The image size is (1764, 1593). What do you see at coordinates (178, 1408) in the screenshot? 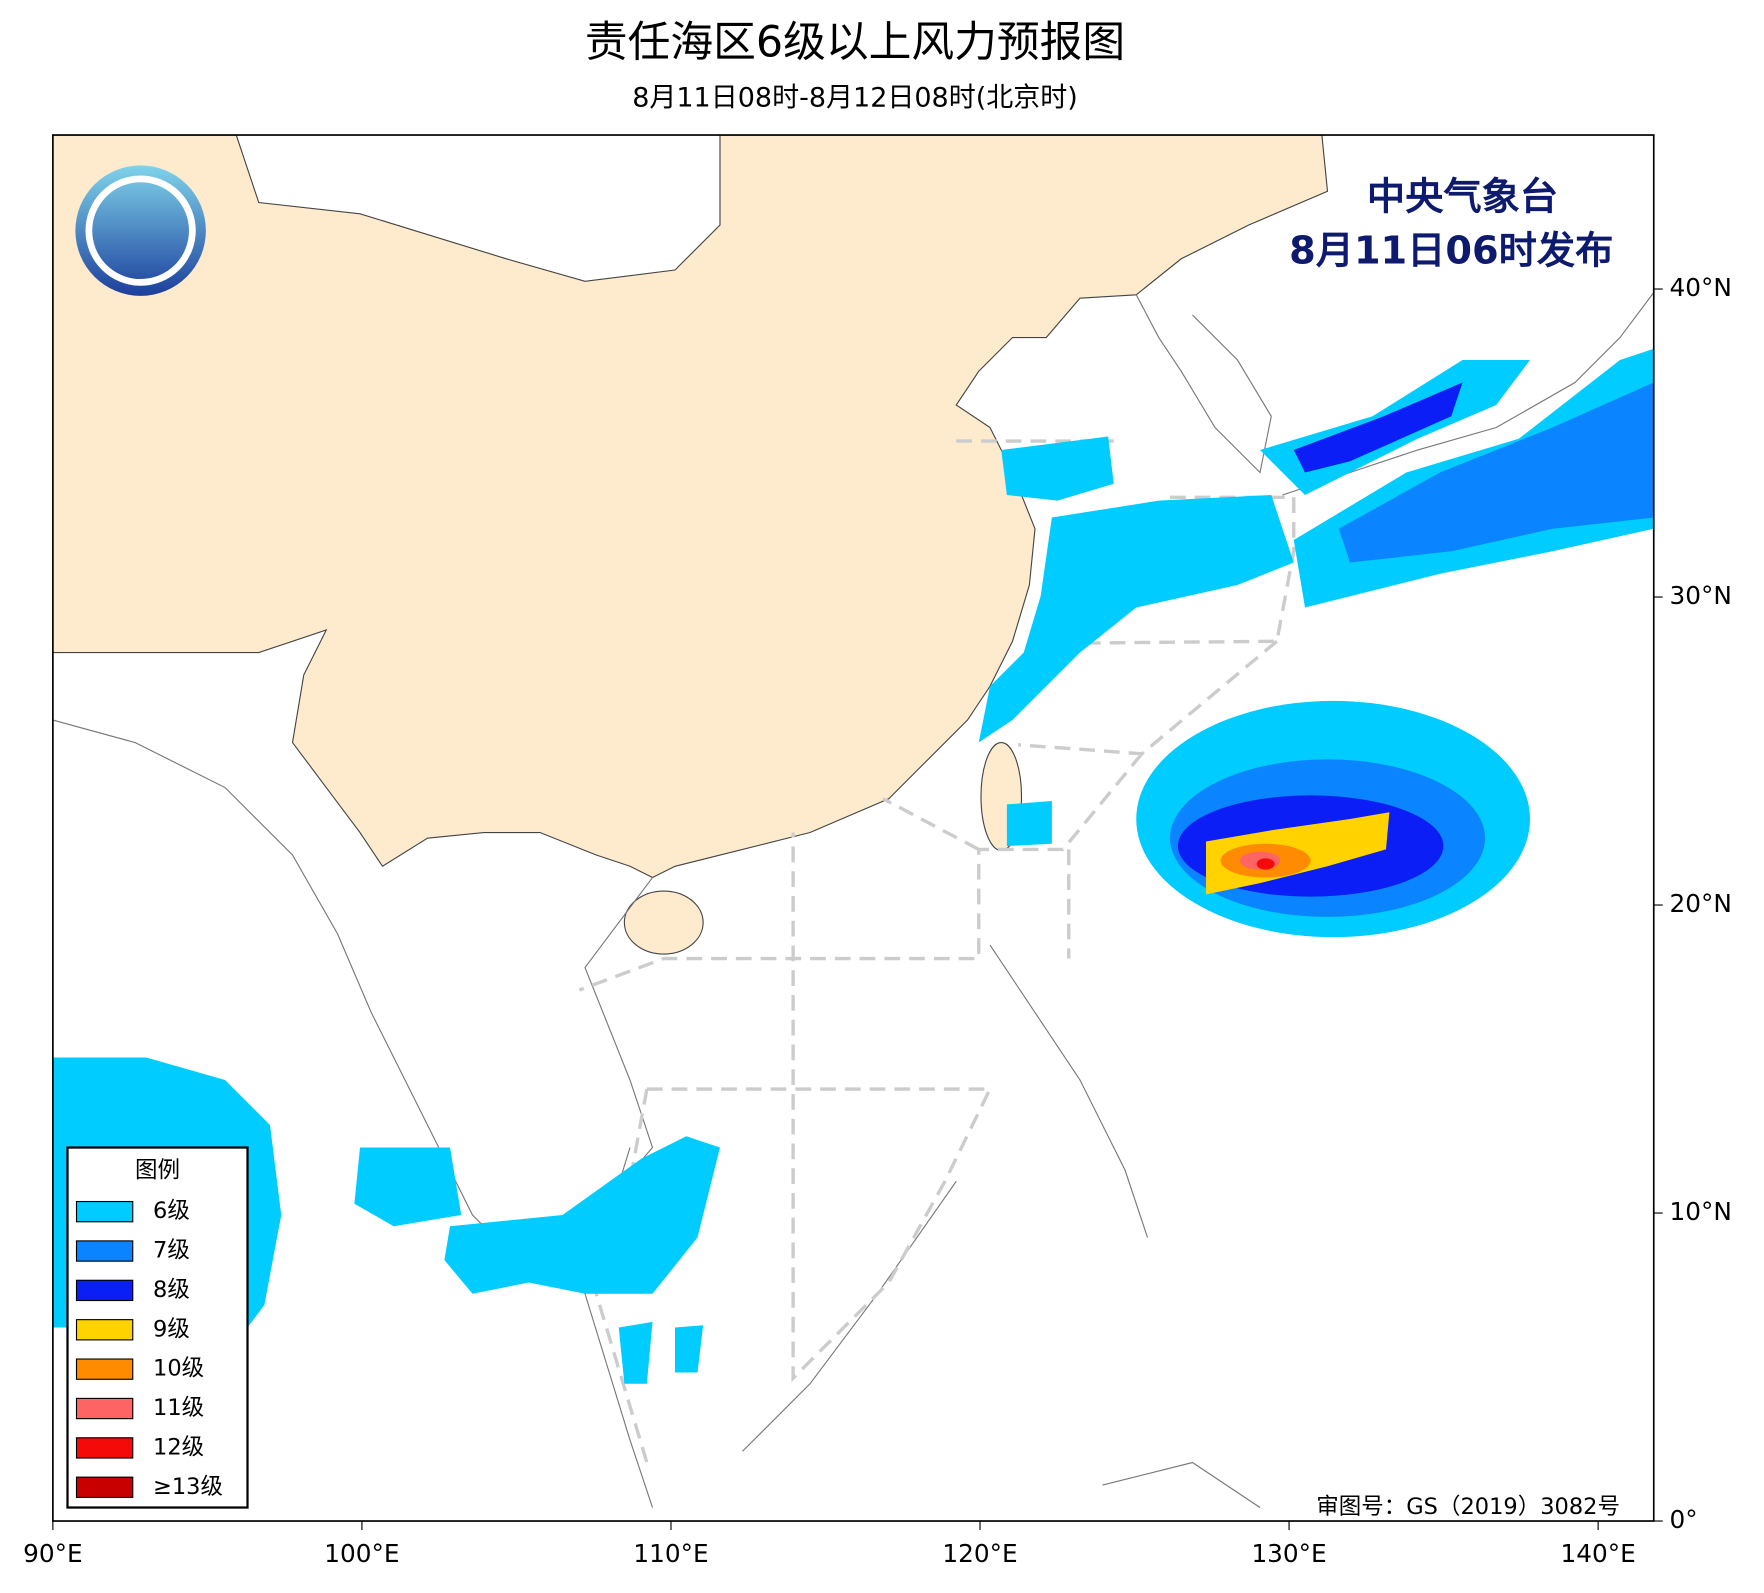
I see `legend-label: 11级` at bounding box center [178, 1408].